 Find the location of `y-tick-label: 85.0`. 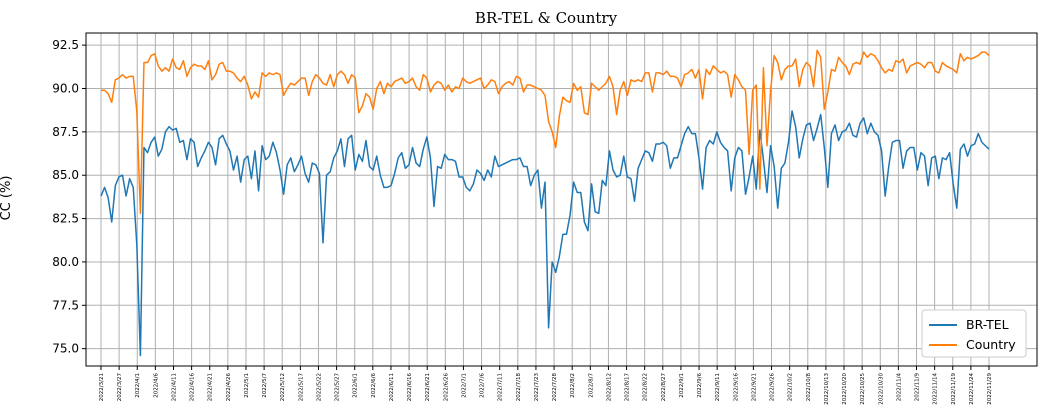

y-tick-label: 85.0 is located at coordinates (65, 175).